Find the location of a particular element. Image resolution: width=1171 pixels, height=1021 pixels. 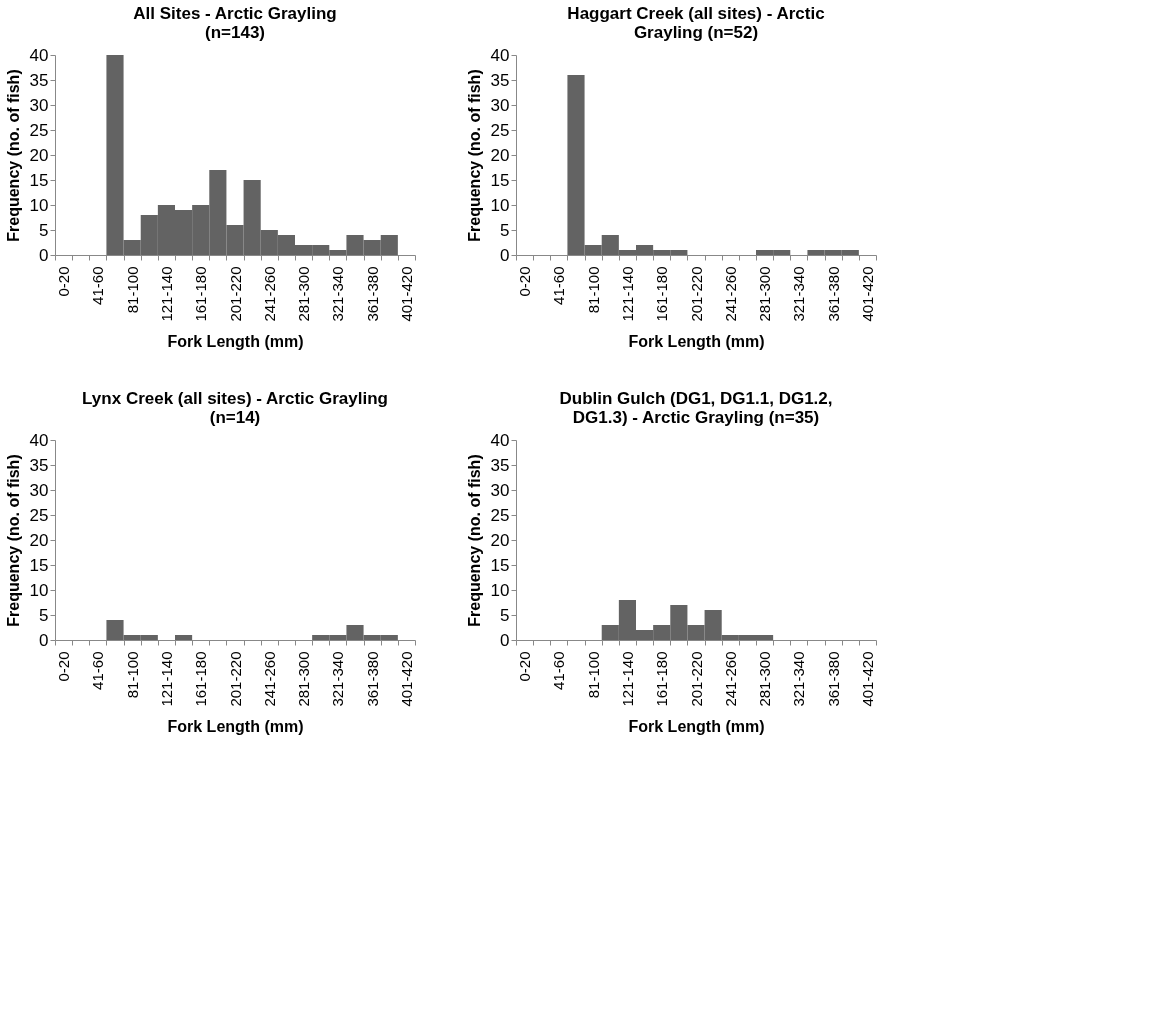

bar is located at coordinates (184, 637).